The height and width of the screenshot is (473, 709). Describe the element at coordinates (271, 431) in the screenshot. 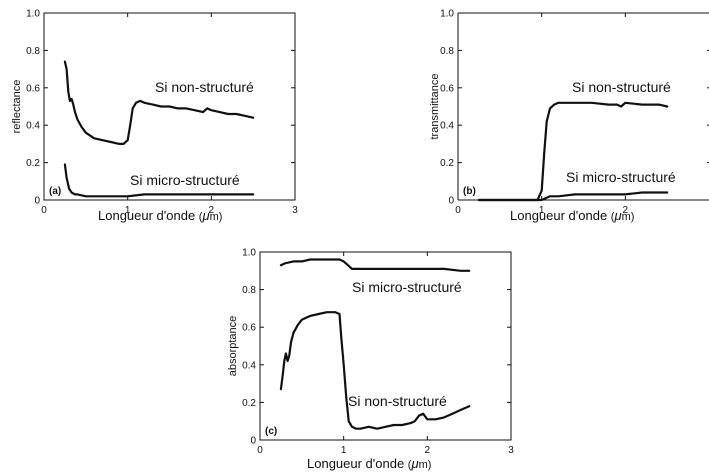

I see `panel-label: (c)` at that location.